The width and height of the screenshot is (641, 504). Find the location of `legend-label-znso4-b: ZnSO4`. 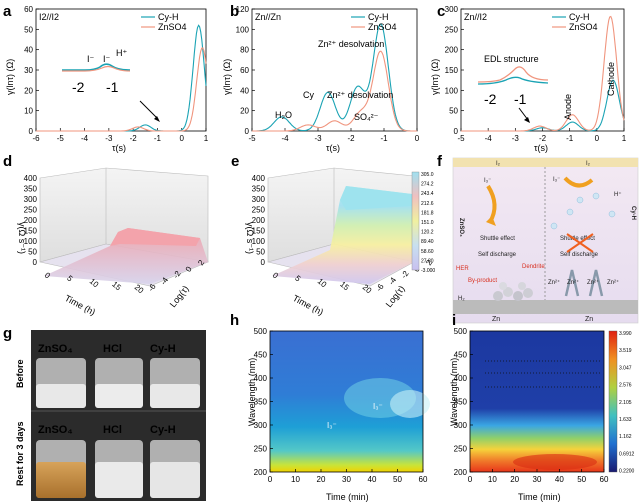

legend-label-znso4-b: ZnSO4 is located at coordinates (382, 27).